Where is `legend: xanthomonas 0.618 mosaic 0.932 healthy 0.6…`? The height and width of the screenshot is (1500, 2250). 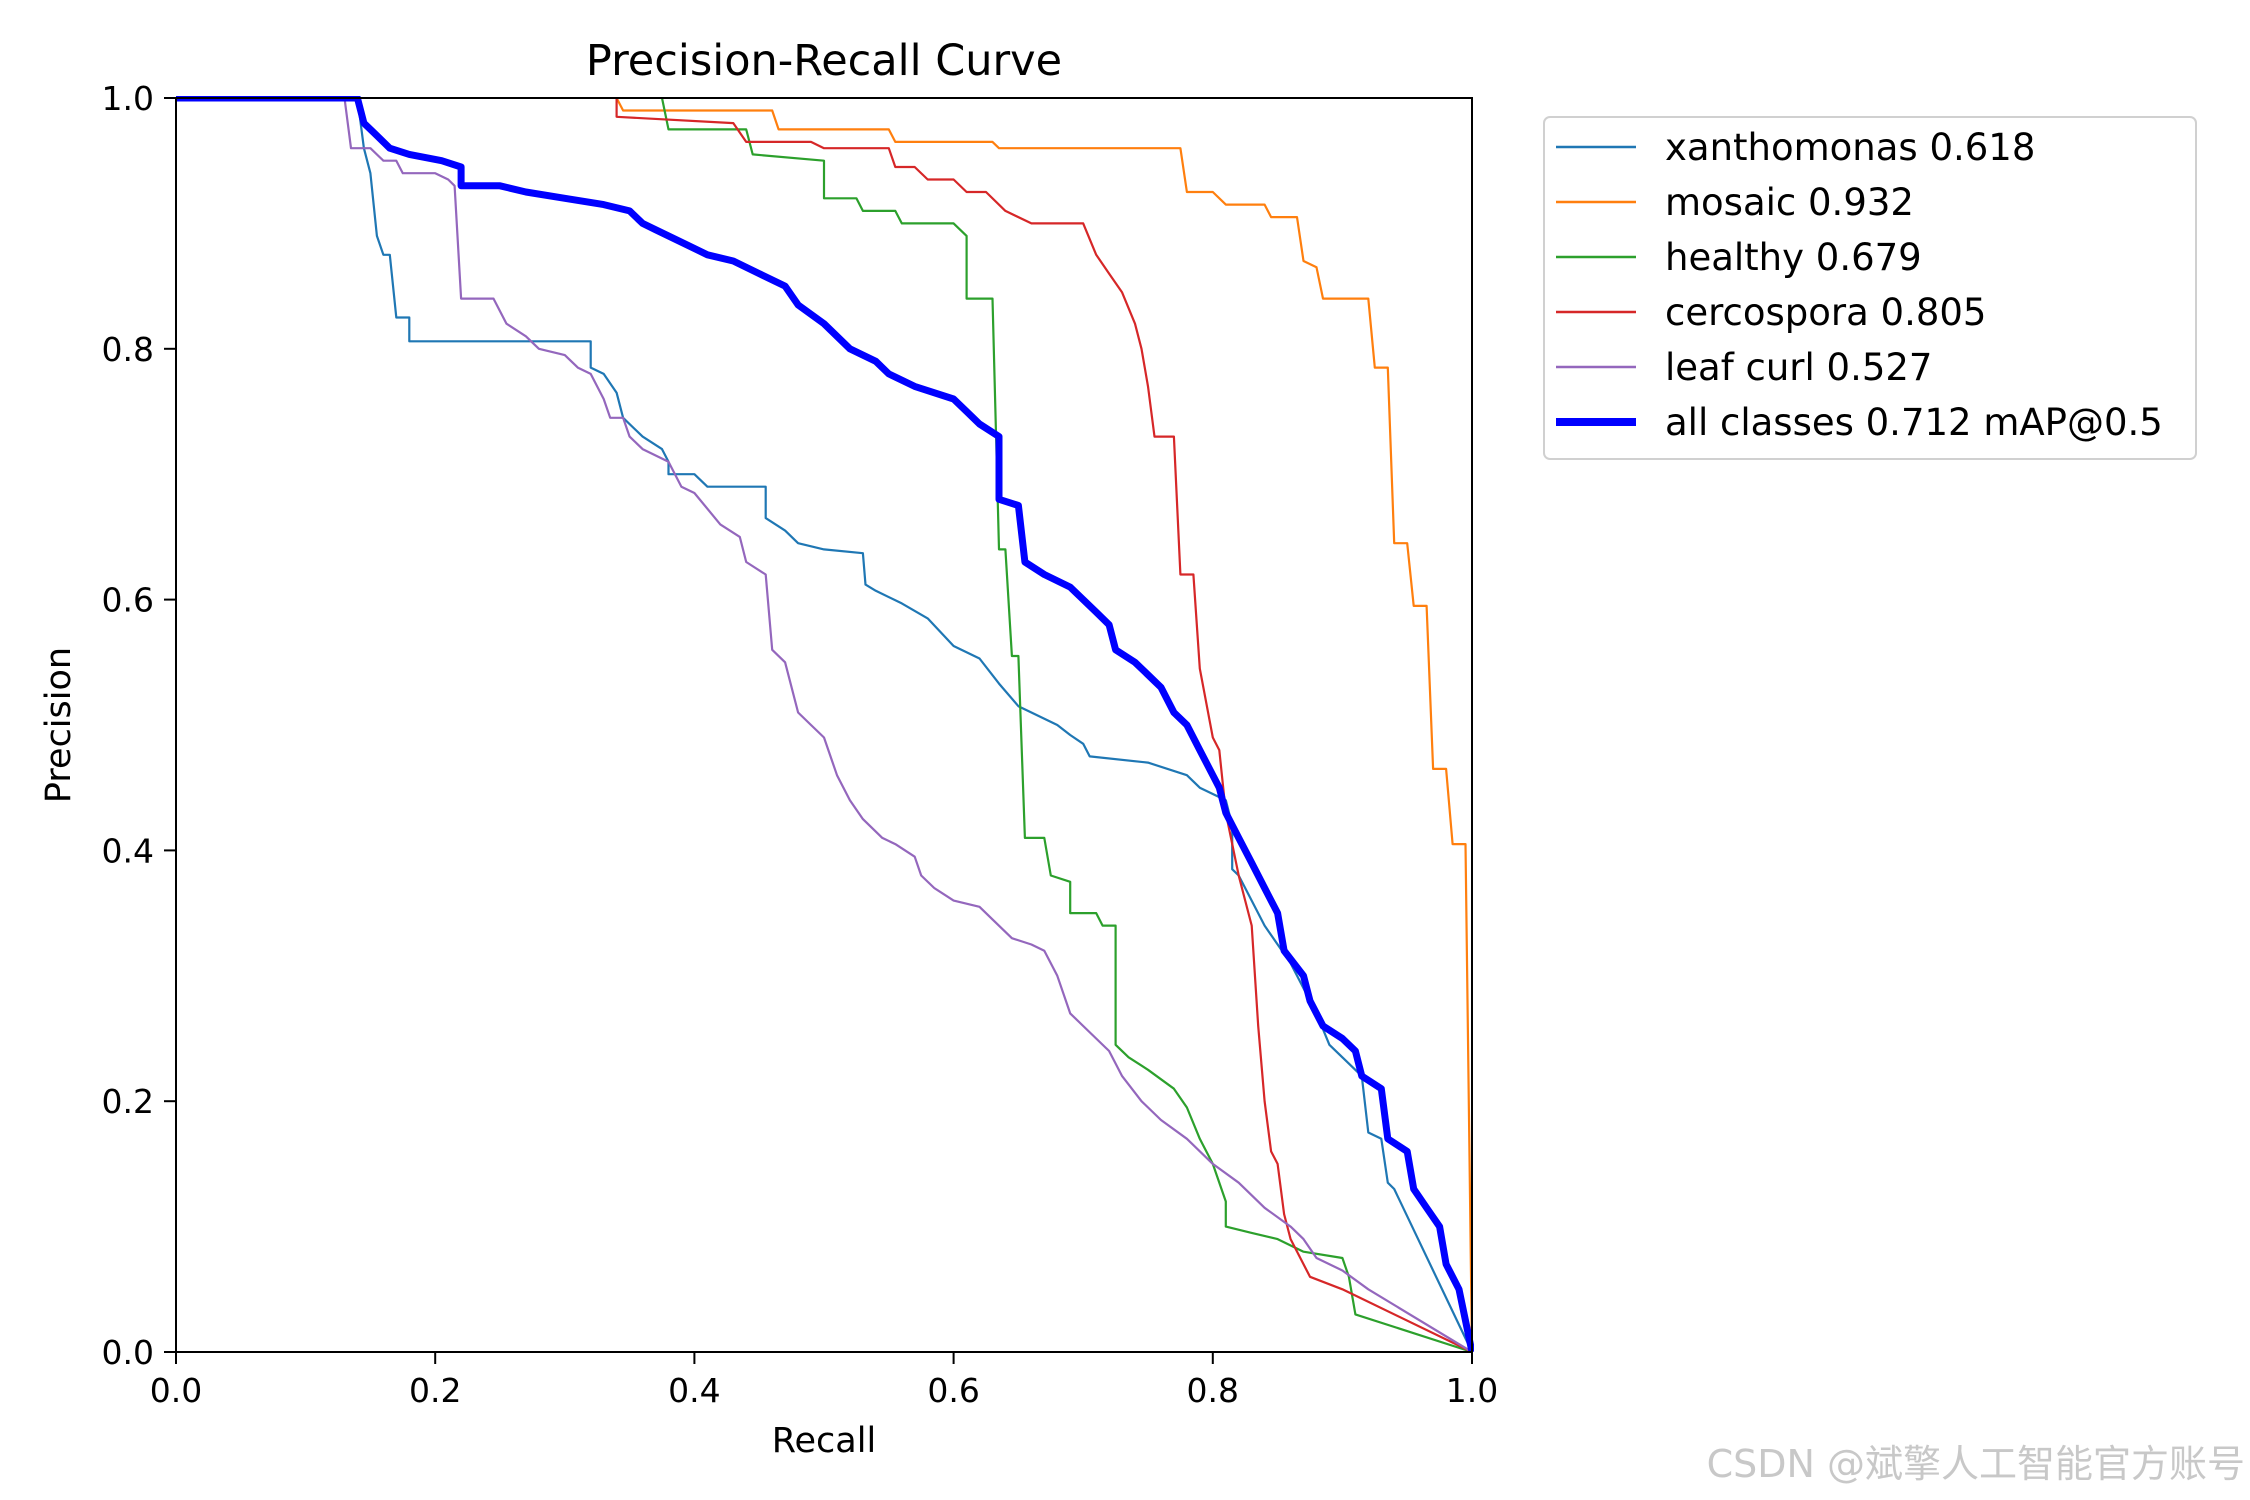
legend: xanthomonas 0.618 mosaic 0.932 healthy 0.6… is located at coordinates (1870, 288).